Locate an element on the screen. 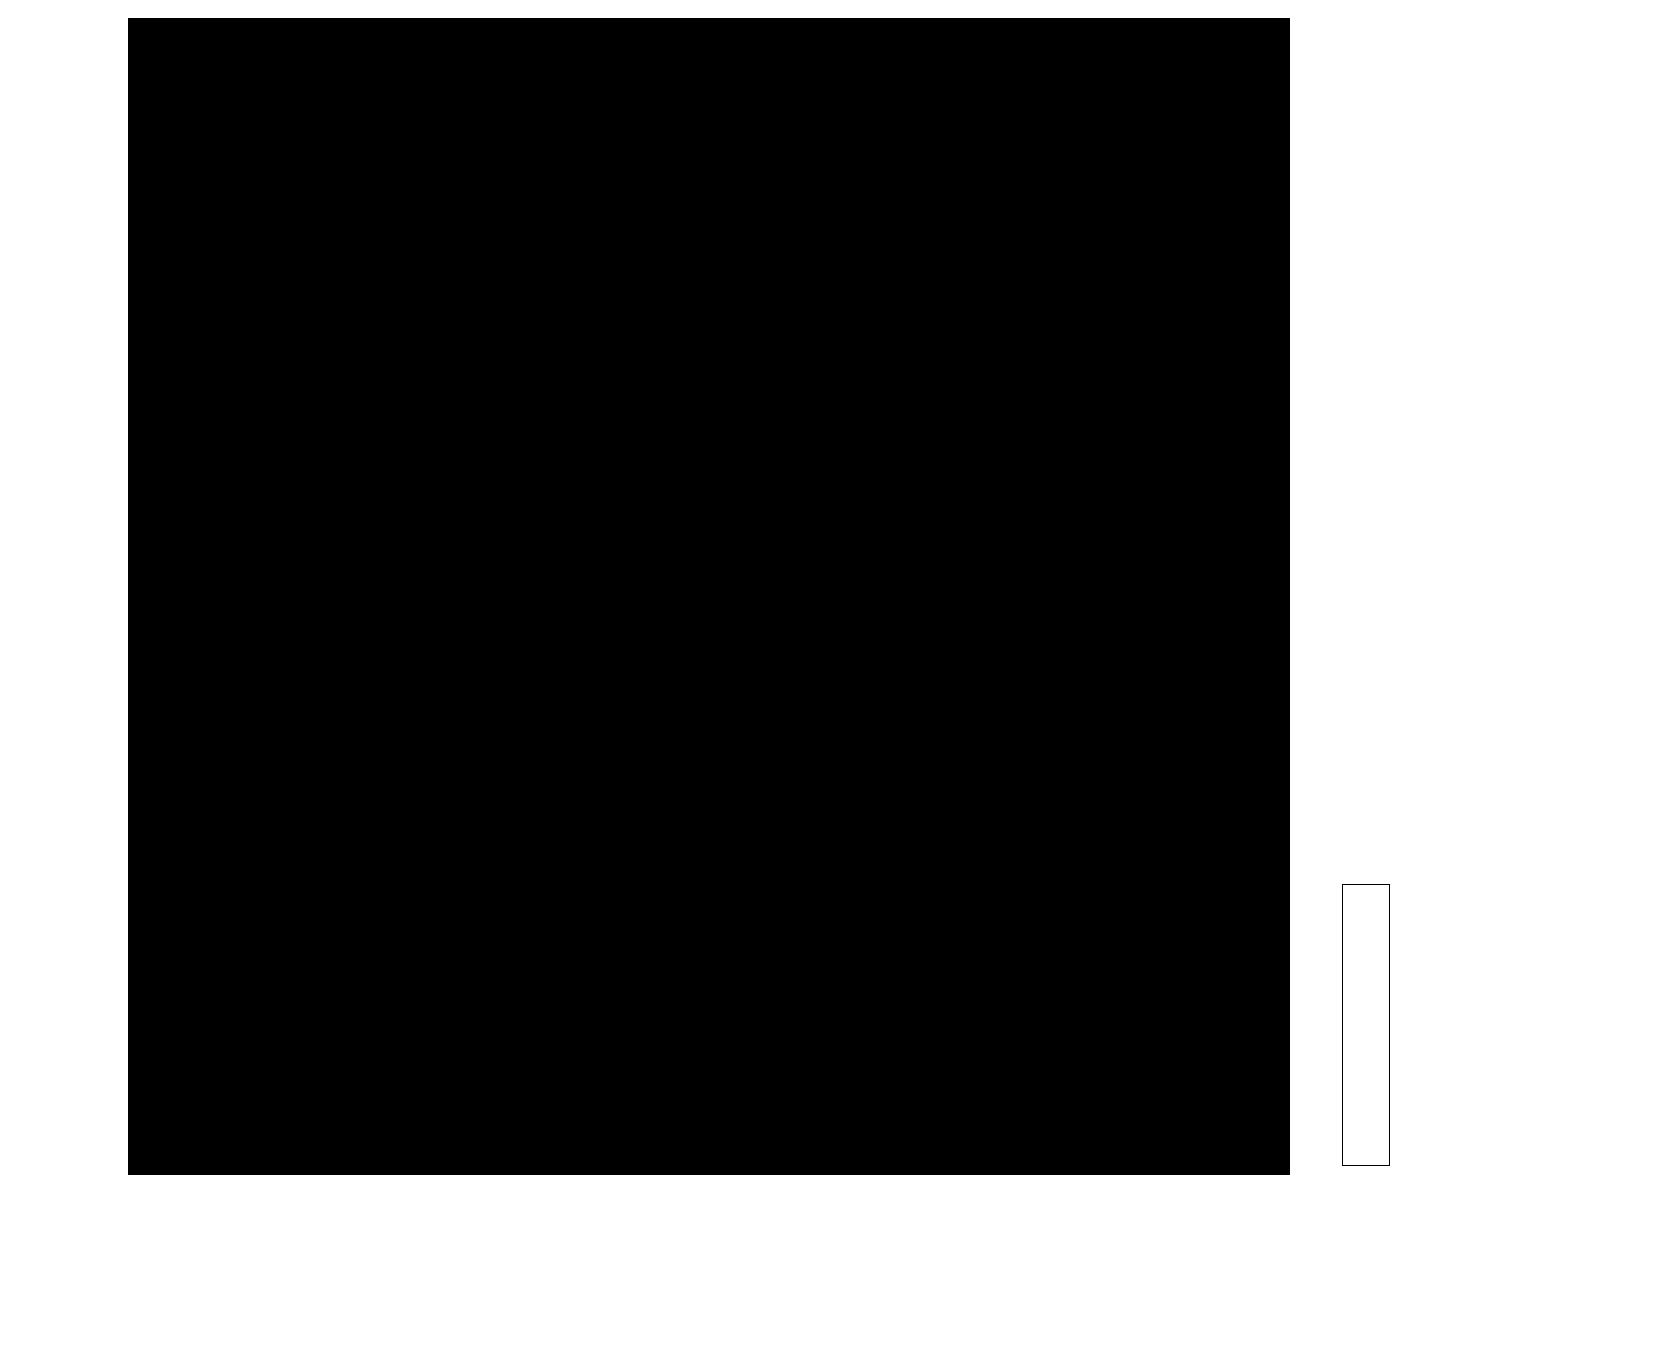  colorbar-gradient is located at coordinates (1366, 1025).